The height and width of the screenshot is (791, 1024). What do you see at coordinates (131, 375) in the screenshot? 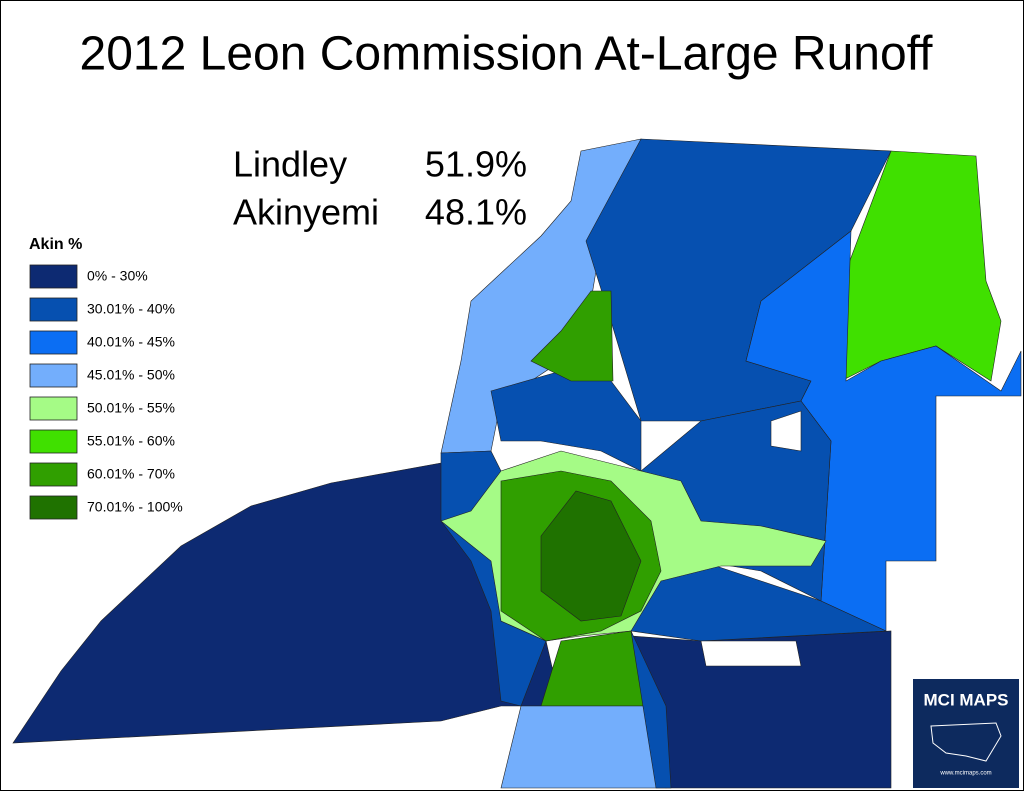
I see `legend-label: 45.01% - 50%` at bounding box center [131, 375].